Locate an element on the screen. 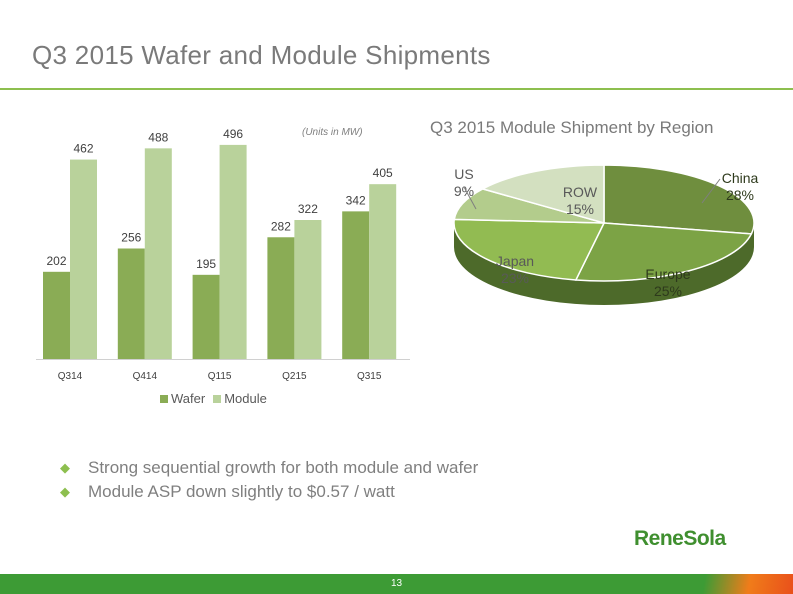  pie-label-name: US is located at coordinates (463, 174).